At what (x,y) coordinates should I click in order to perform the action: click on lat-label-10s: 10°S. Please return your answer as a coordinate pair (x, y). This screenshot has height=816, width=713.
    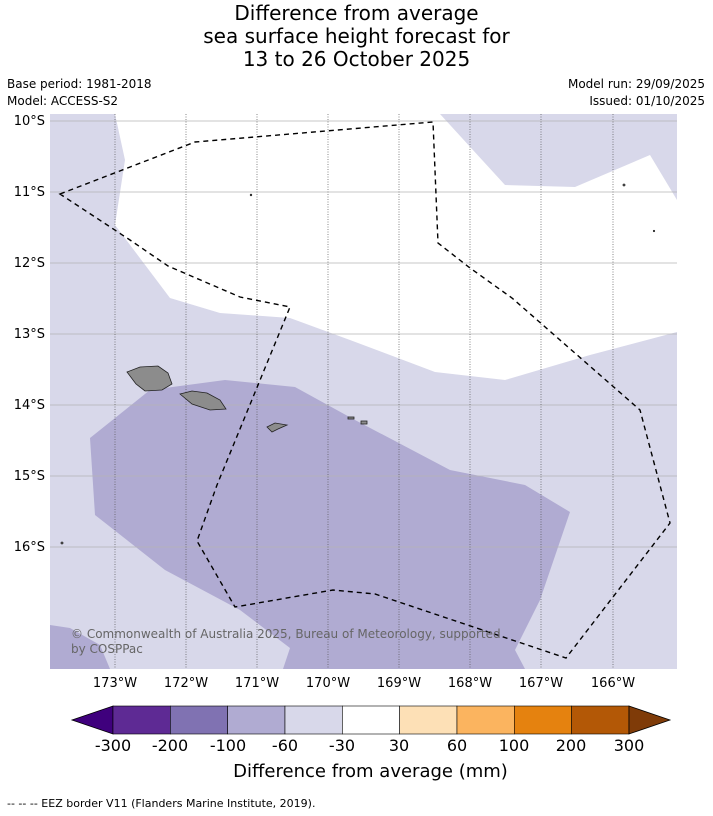
    Looking at the image, I should click on (29, 121).